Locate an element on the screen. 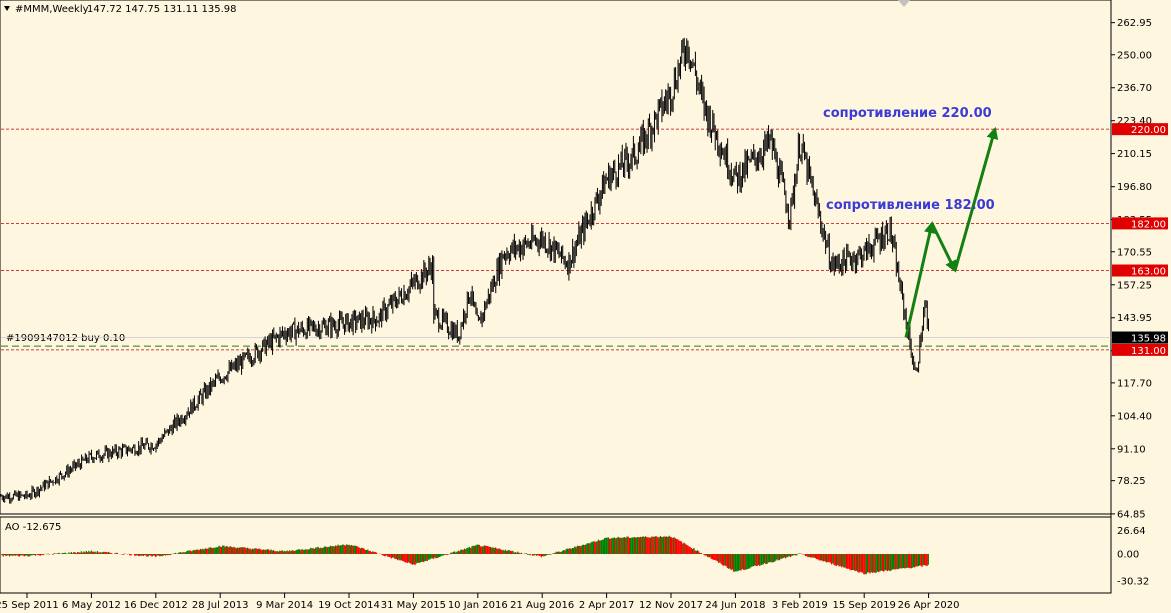 The width and height of the screenshot is (1171, 613). time-tick-label: 26 Apr 2020 is located at coordinates (929, 605).